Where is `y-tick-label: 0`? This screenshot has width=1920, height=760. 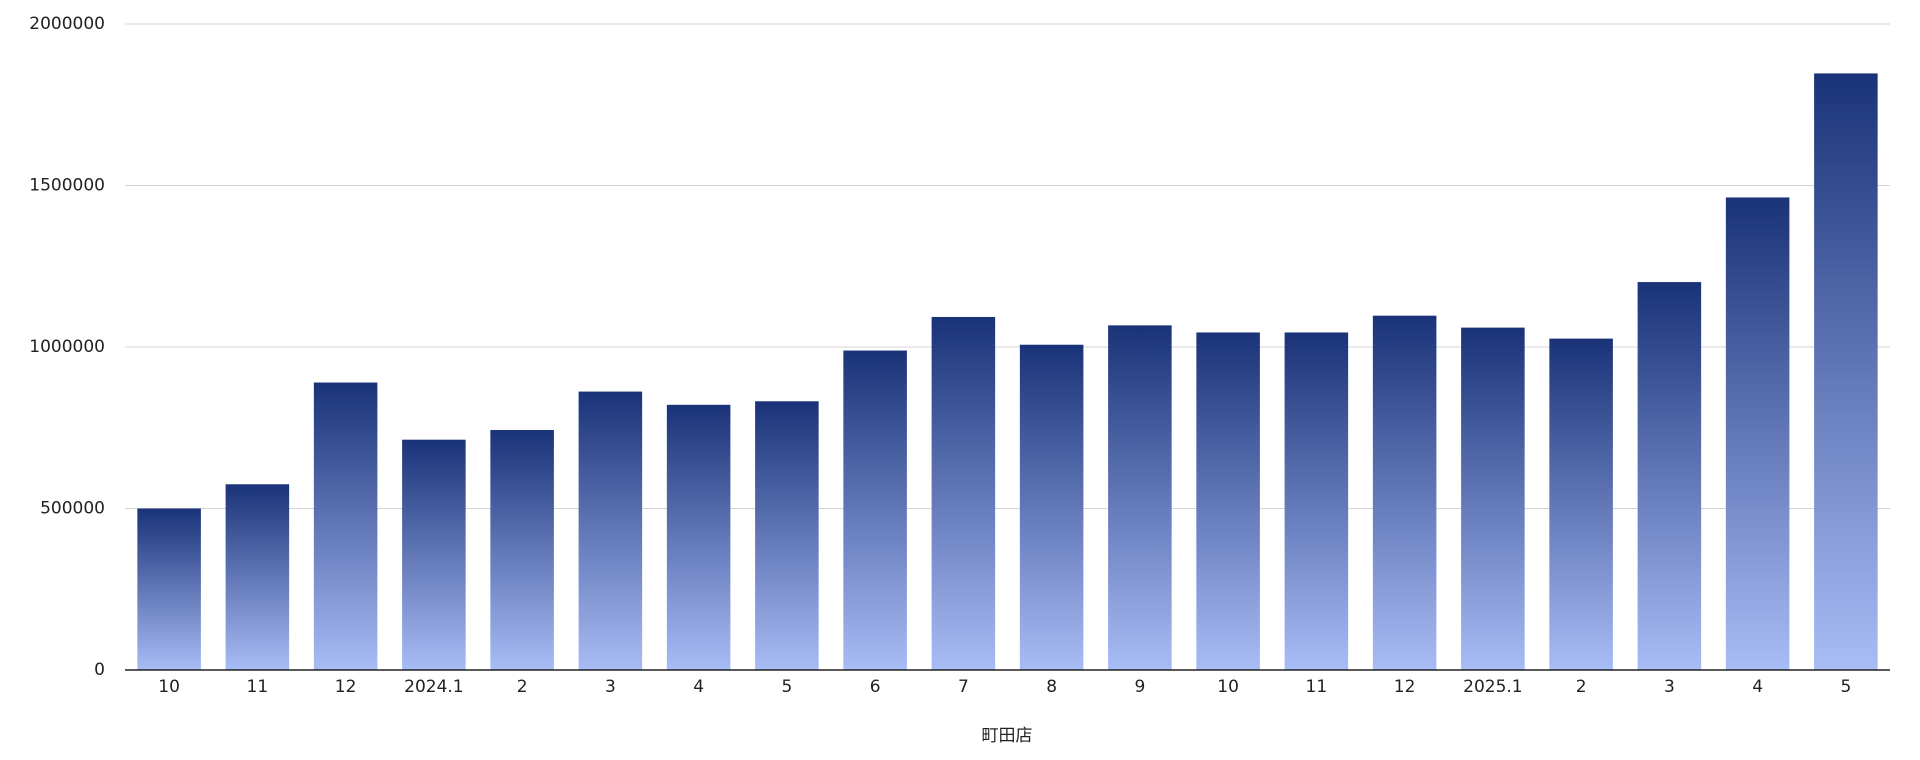 y-tick-label: 0 is located at coordinates (99, 670).